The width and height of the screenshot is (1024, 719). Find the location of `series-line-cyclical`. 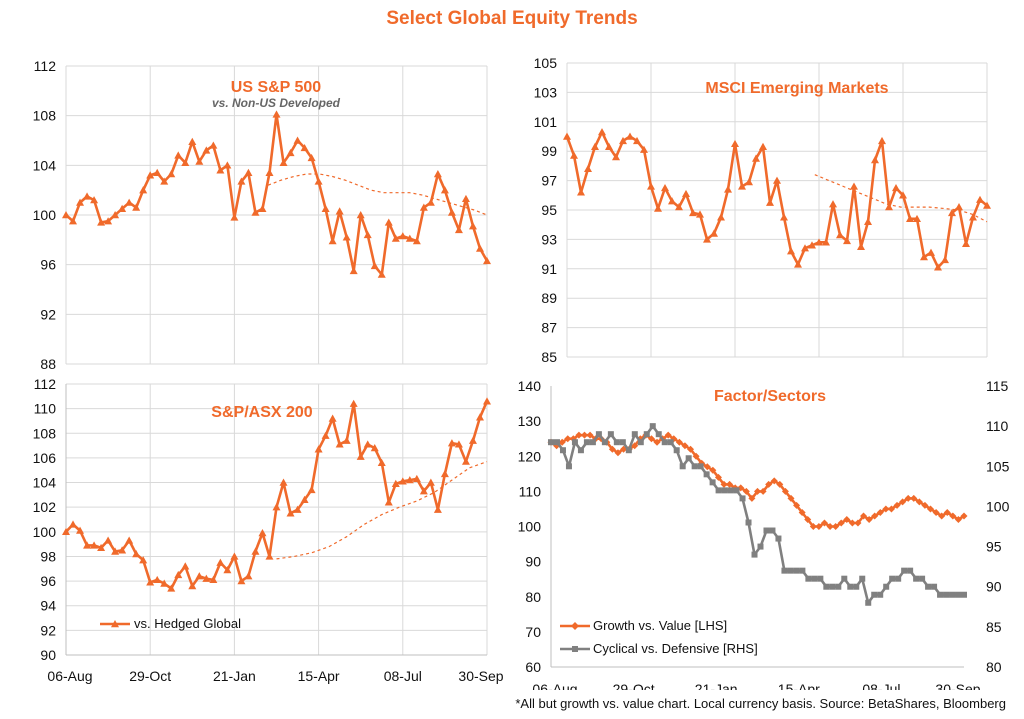

series-line-cyclical is located at coordinates (757, 514).